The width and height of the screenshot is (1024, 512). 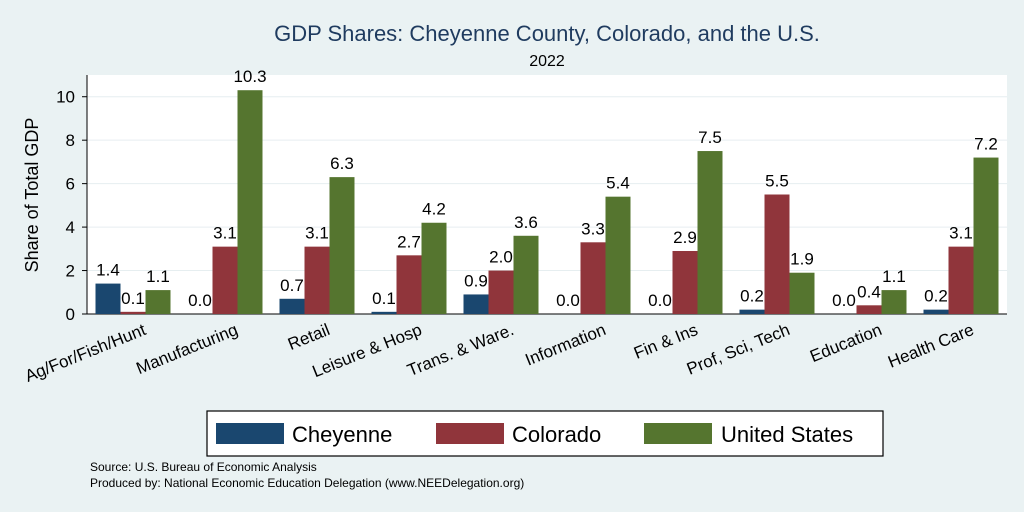 What do you see at coordinates (70, 140) in the screenshot?
I see `y-tick-label: 8` at bounding box center [70, 140].